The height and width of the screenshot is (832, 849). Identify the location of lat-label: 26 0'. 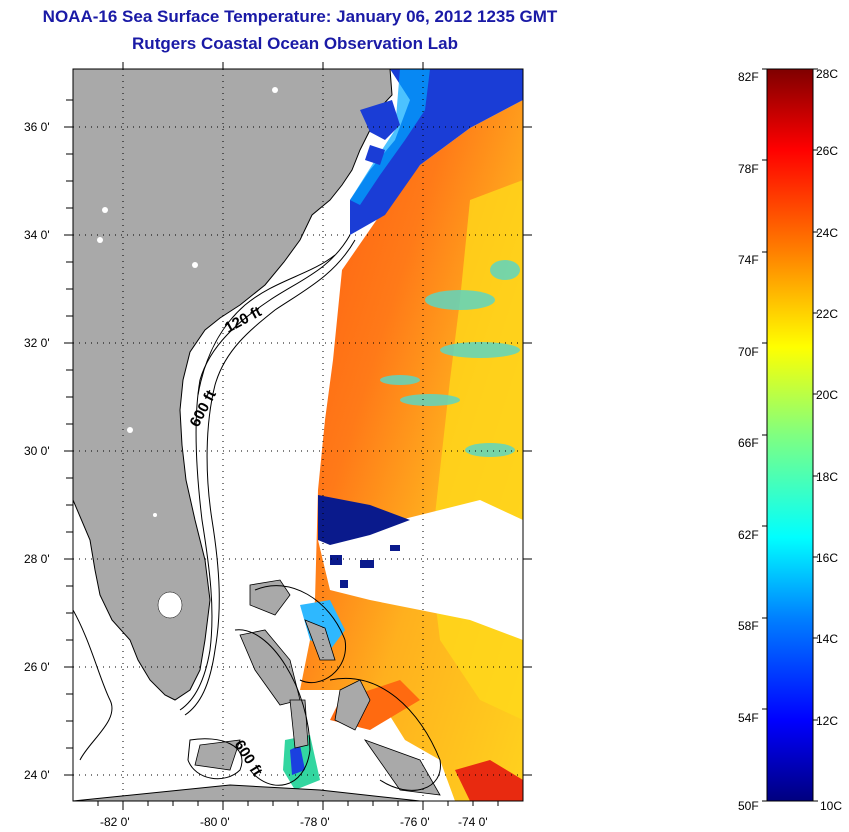
(37, 667).